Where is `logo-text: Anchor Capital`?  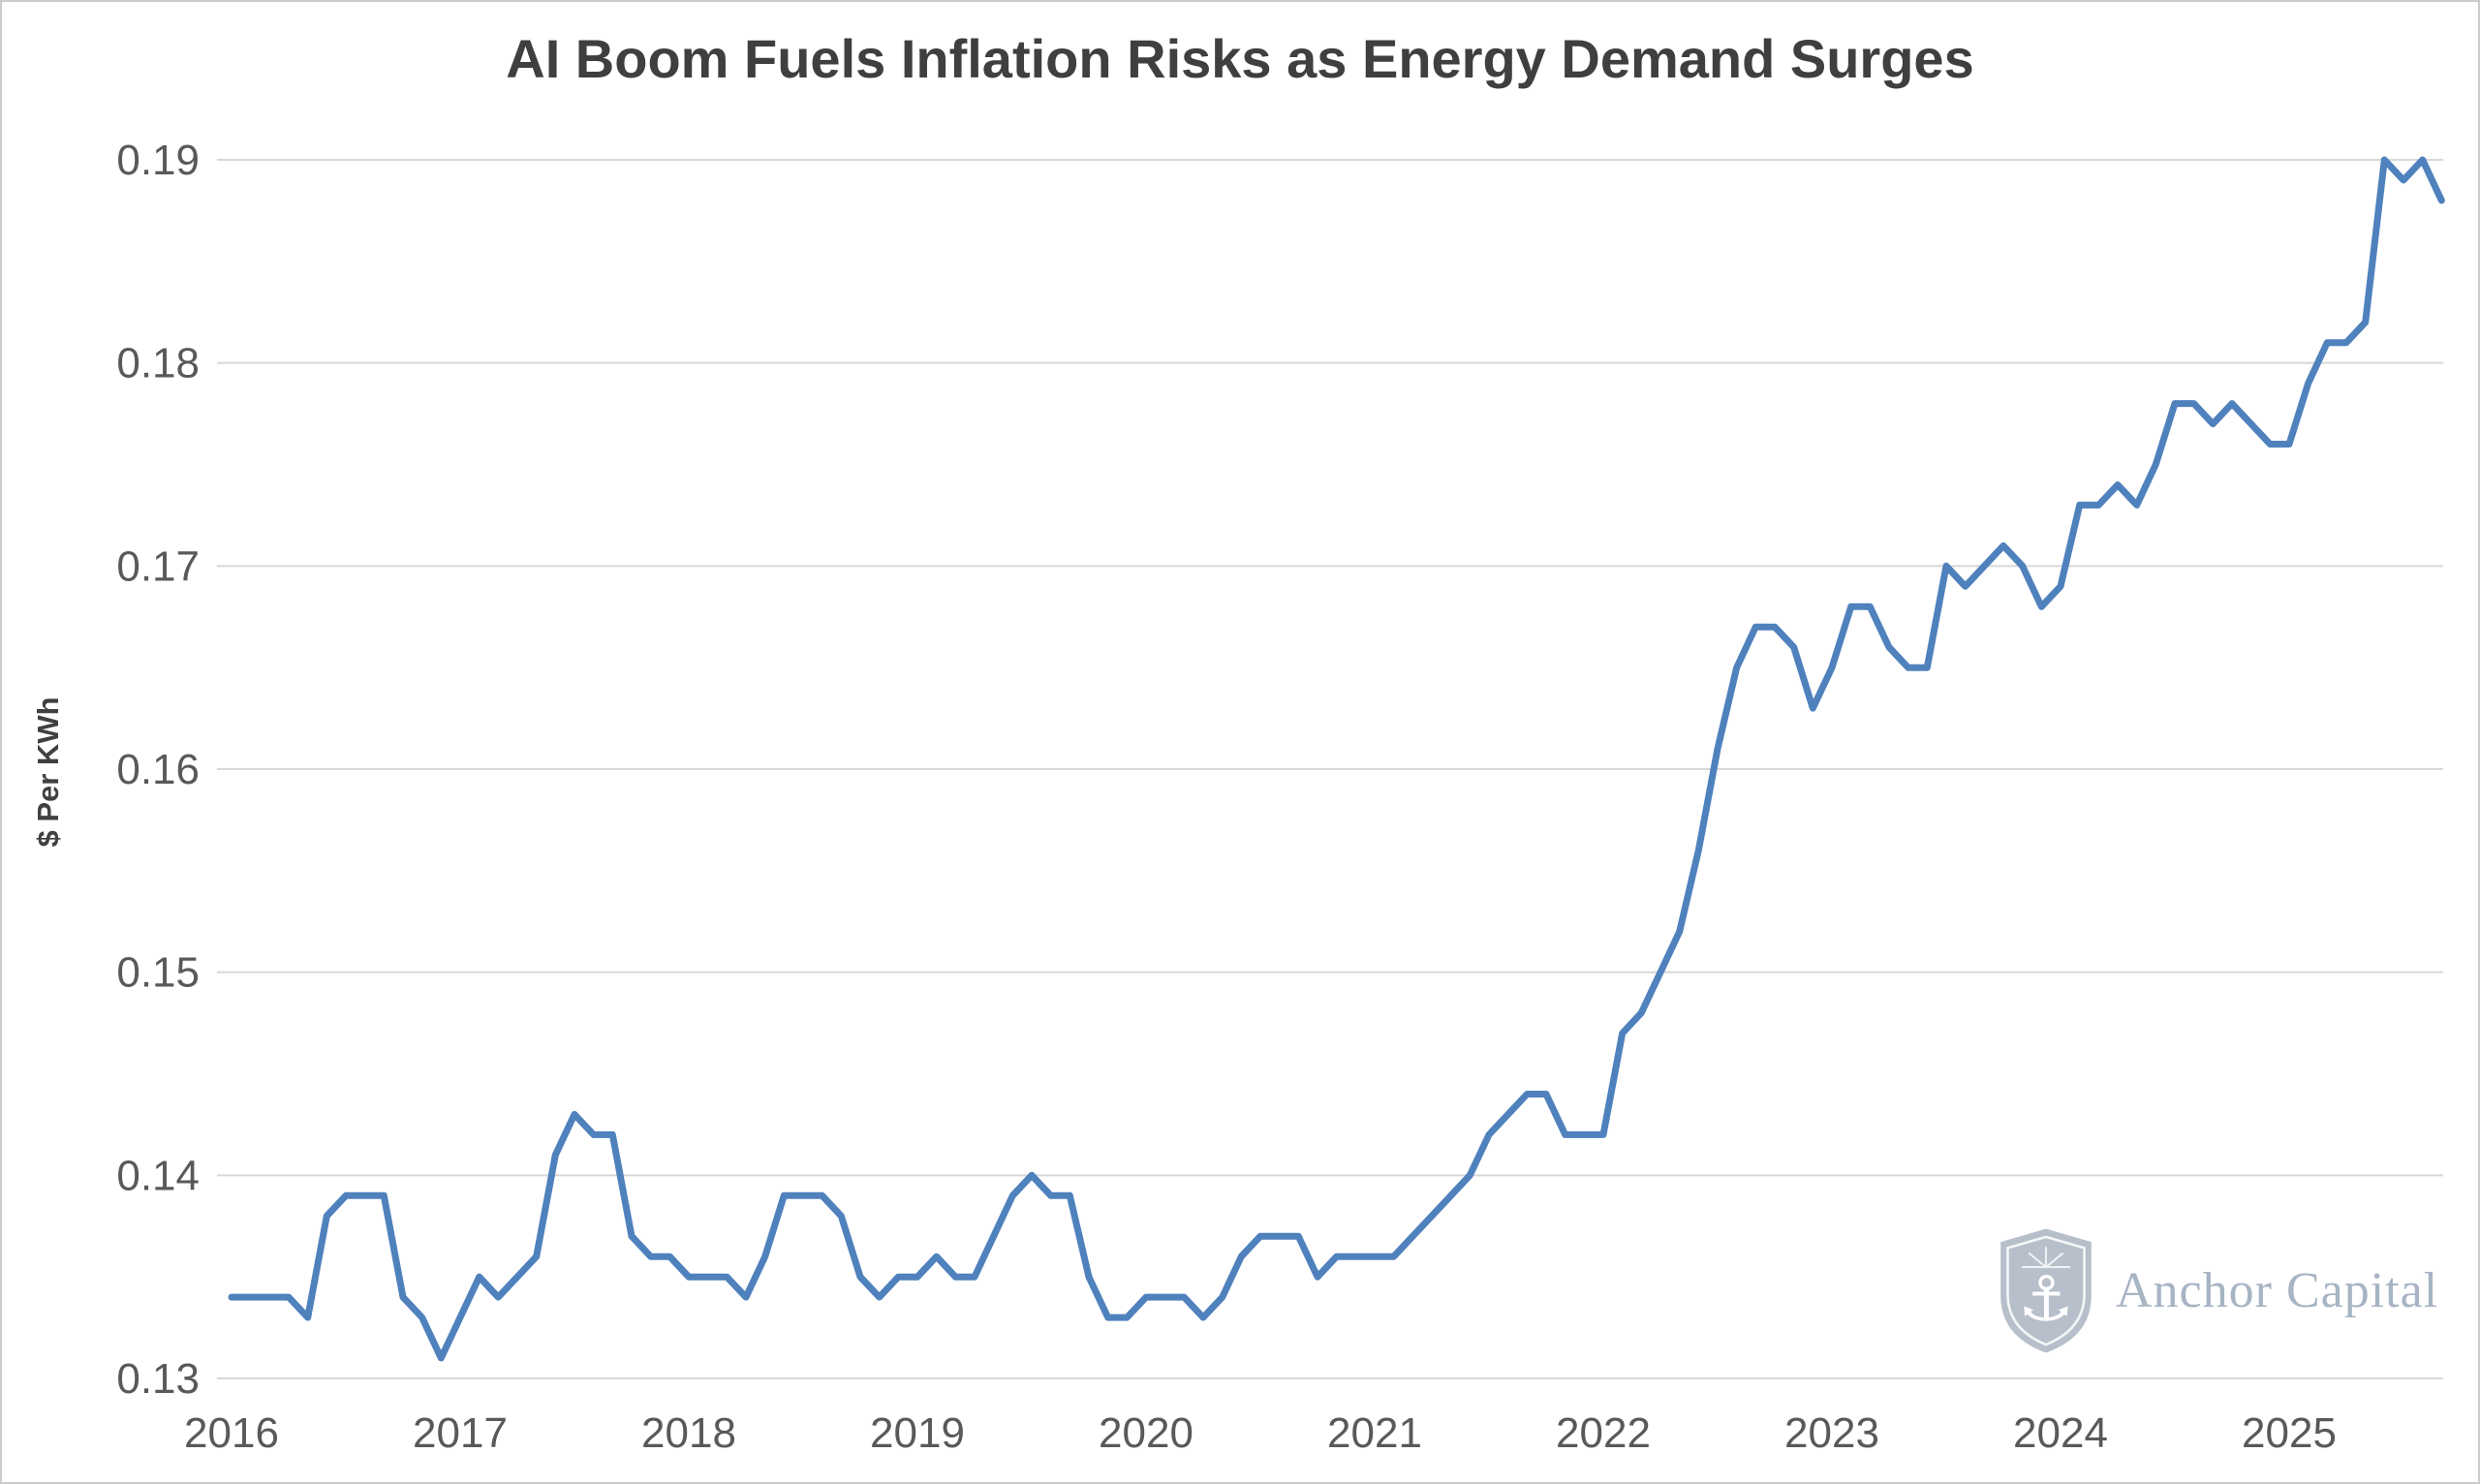
logo-text: Anchor Capital is located at coordinates (2277, 1290).